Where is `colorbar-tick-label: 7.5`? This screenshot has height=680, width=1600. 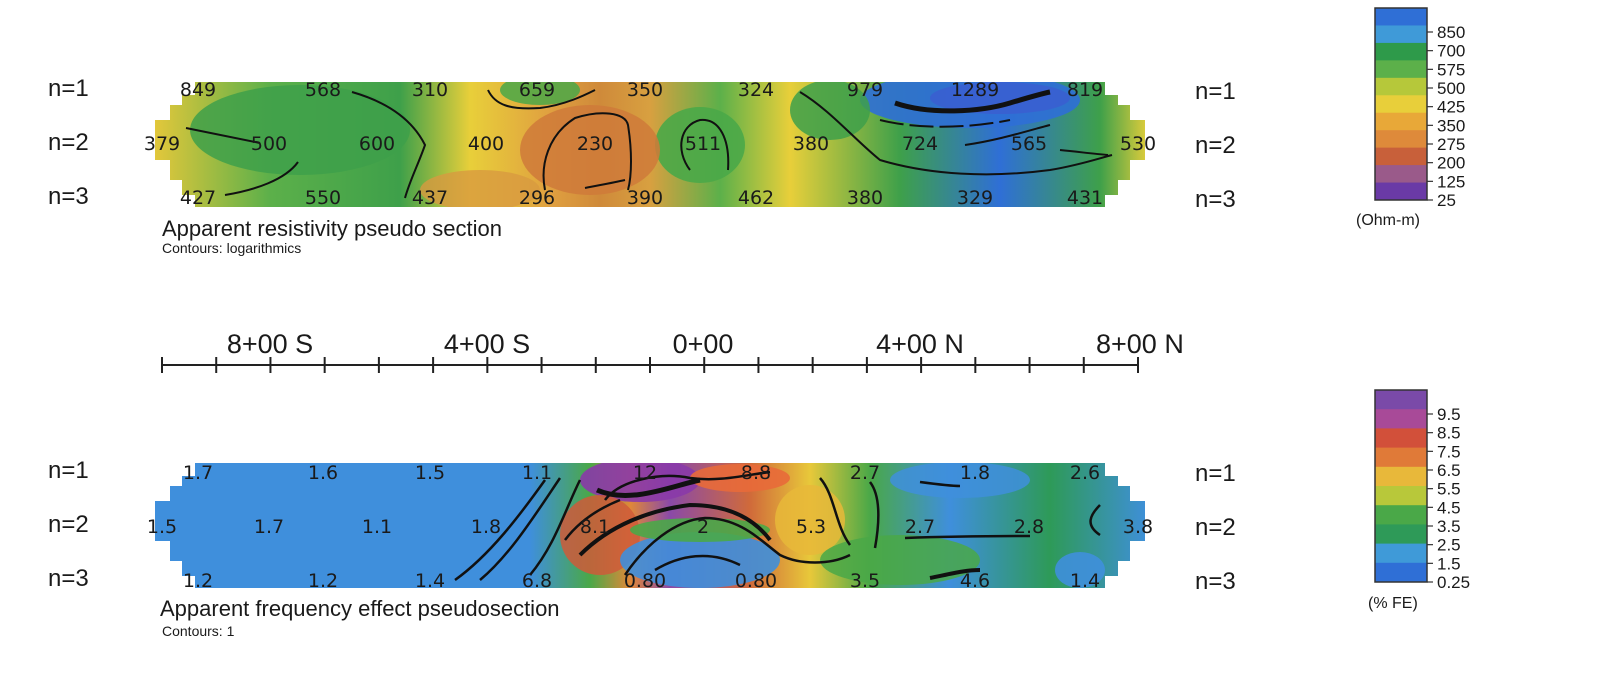
colorbar-tick-label: 7.5 is located at coordinates (1449, 451).